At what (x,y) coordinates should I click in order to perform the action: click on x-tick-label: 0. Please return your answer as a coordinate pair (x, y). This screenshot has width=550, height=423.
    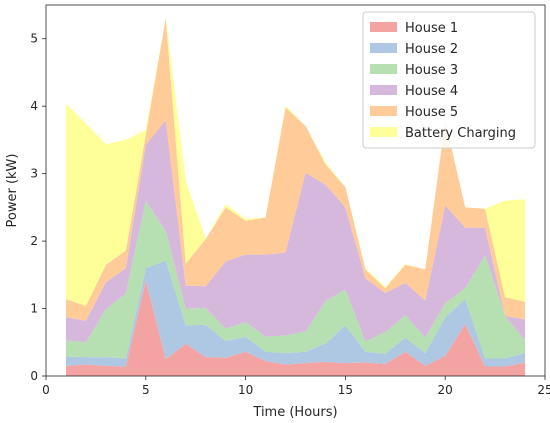
    Looking at the image, I should click on (46, 390).